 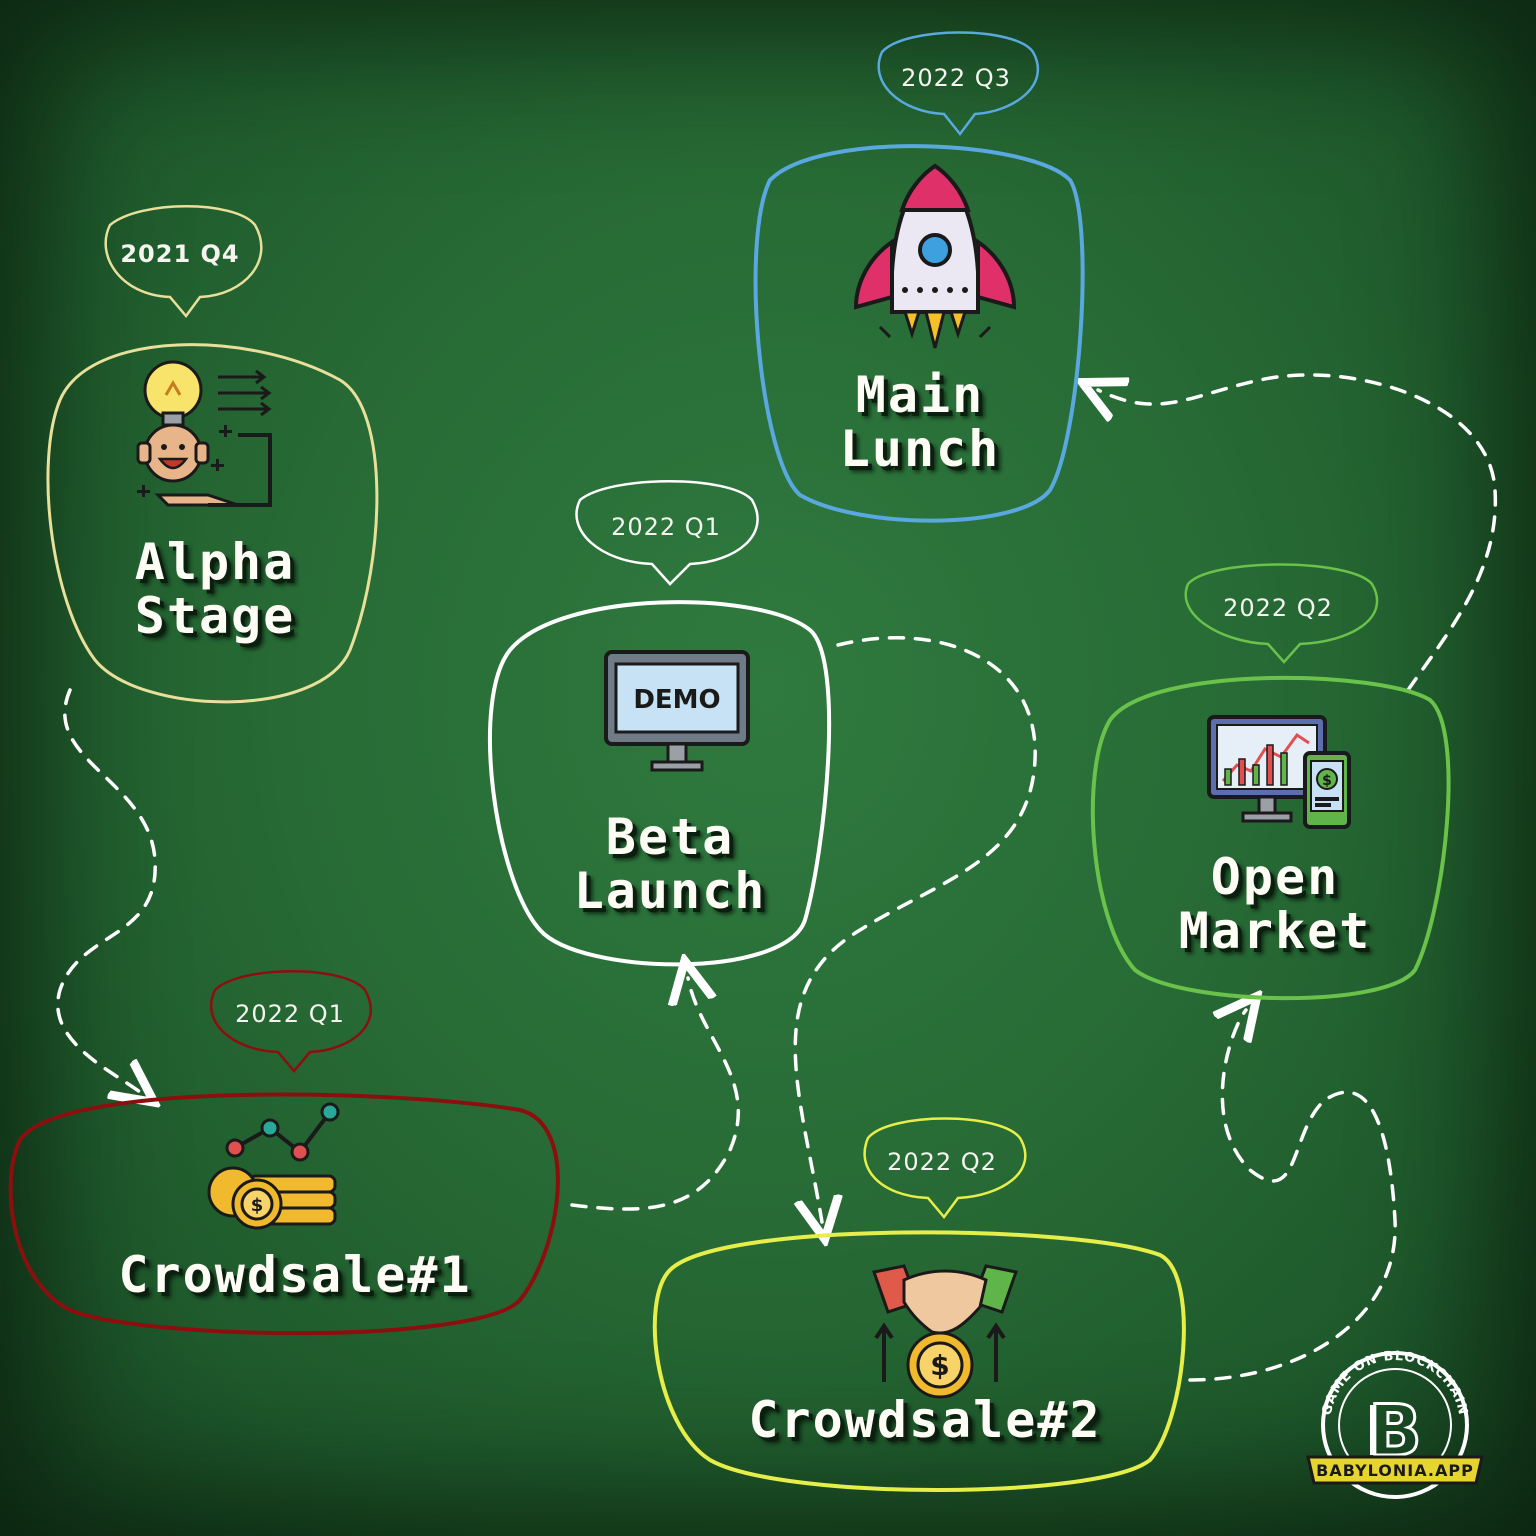 What do you see at coordinates (956, 78) in the screenshot?
I see `date-main: 2022 Q3` at bounding box center [956, 78].